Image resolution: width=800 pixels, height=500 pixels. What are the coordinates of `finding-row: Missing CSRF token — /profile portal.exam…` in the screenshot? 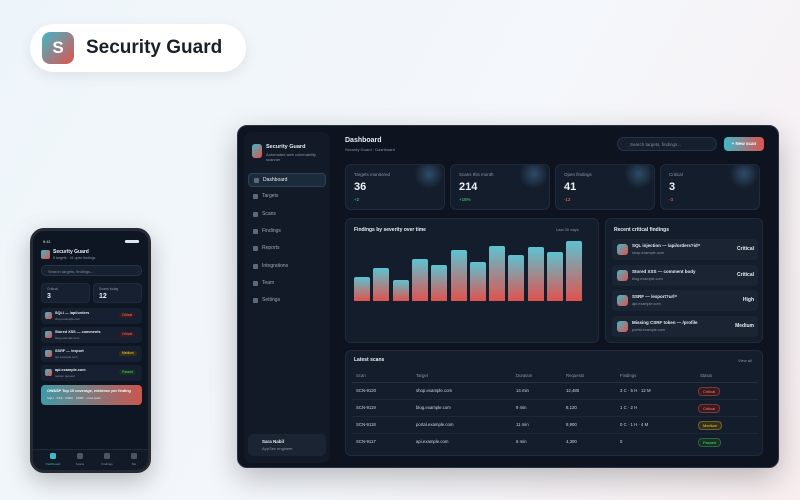 It's located at (685, 326).